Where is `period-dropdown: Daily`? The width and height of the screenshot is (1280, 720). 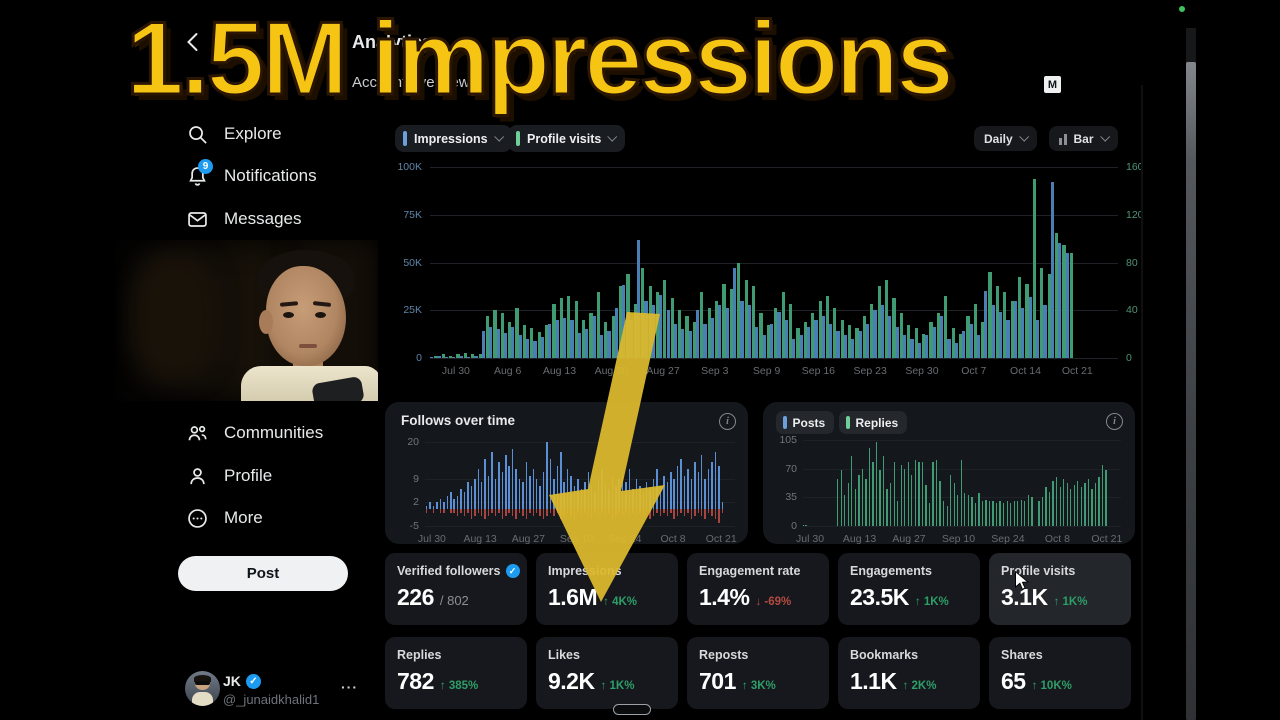 period-dropdown: Daily is located at coordinates (1005, 138).